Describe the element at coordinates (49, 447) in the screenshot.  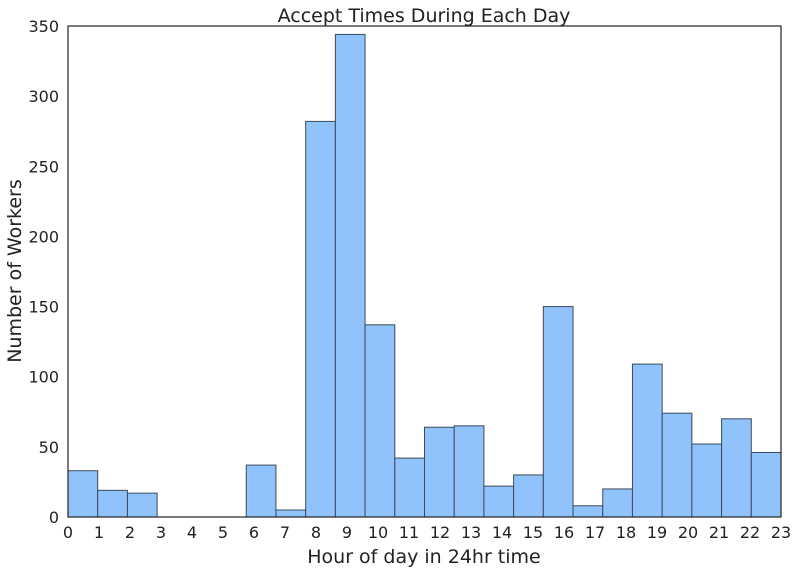
I see `y-tick-label: 50` at that location.